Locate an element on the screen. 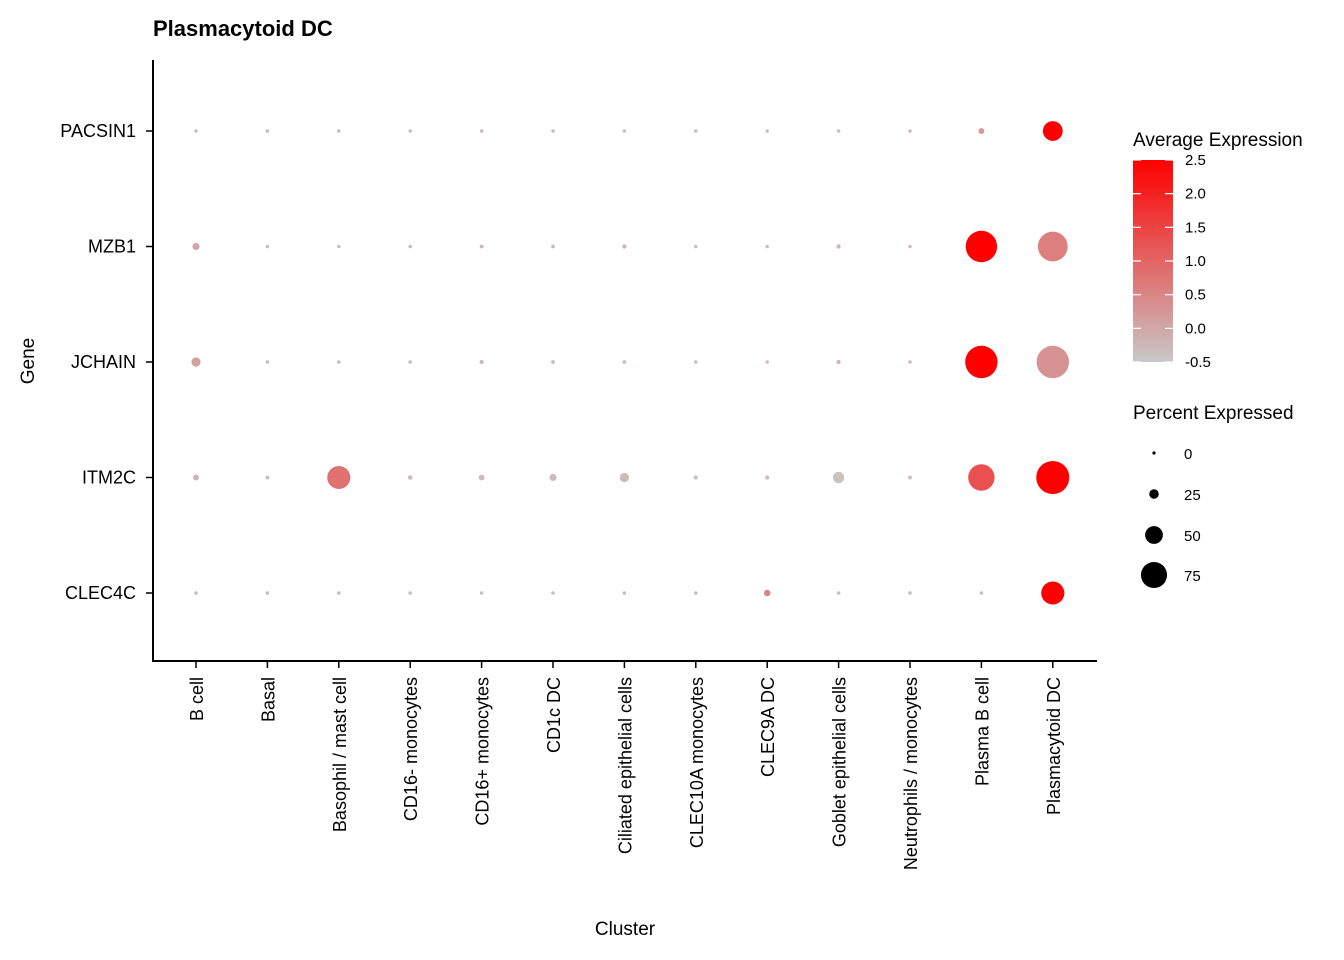 This screenshot has height=960, width=1344. size-key-label: 75 is located at coordinates (1192, 576).